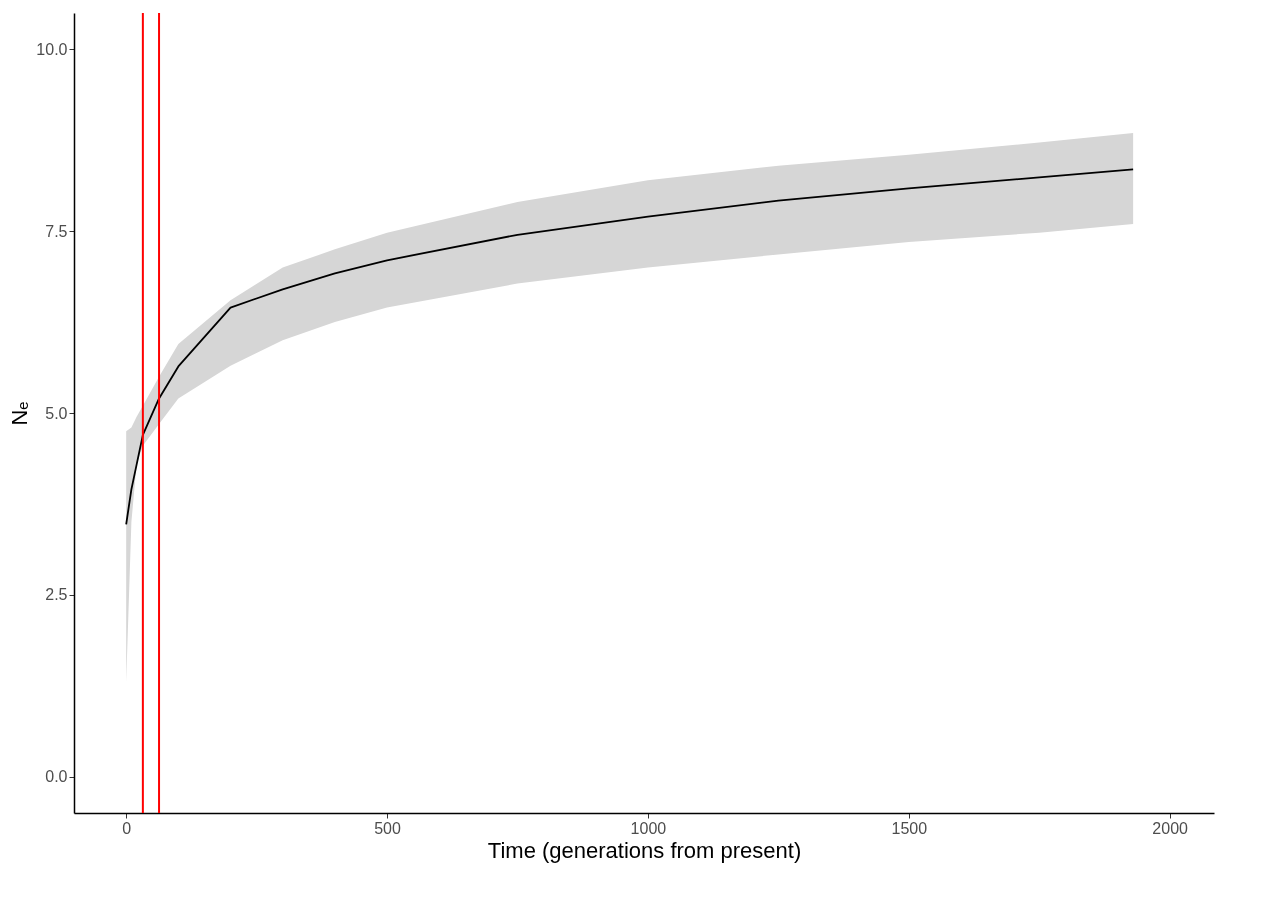 Image resolution: width=1264 pixels, height=897 pixels. What do you see at coordinates (20, 413) in the screenshot?
I see `y-axis-title: Nₑ` at bounding box center [20, 413].